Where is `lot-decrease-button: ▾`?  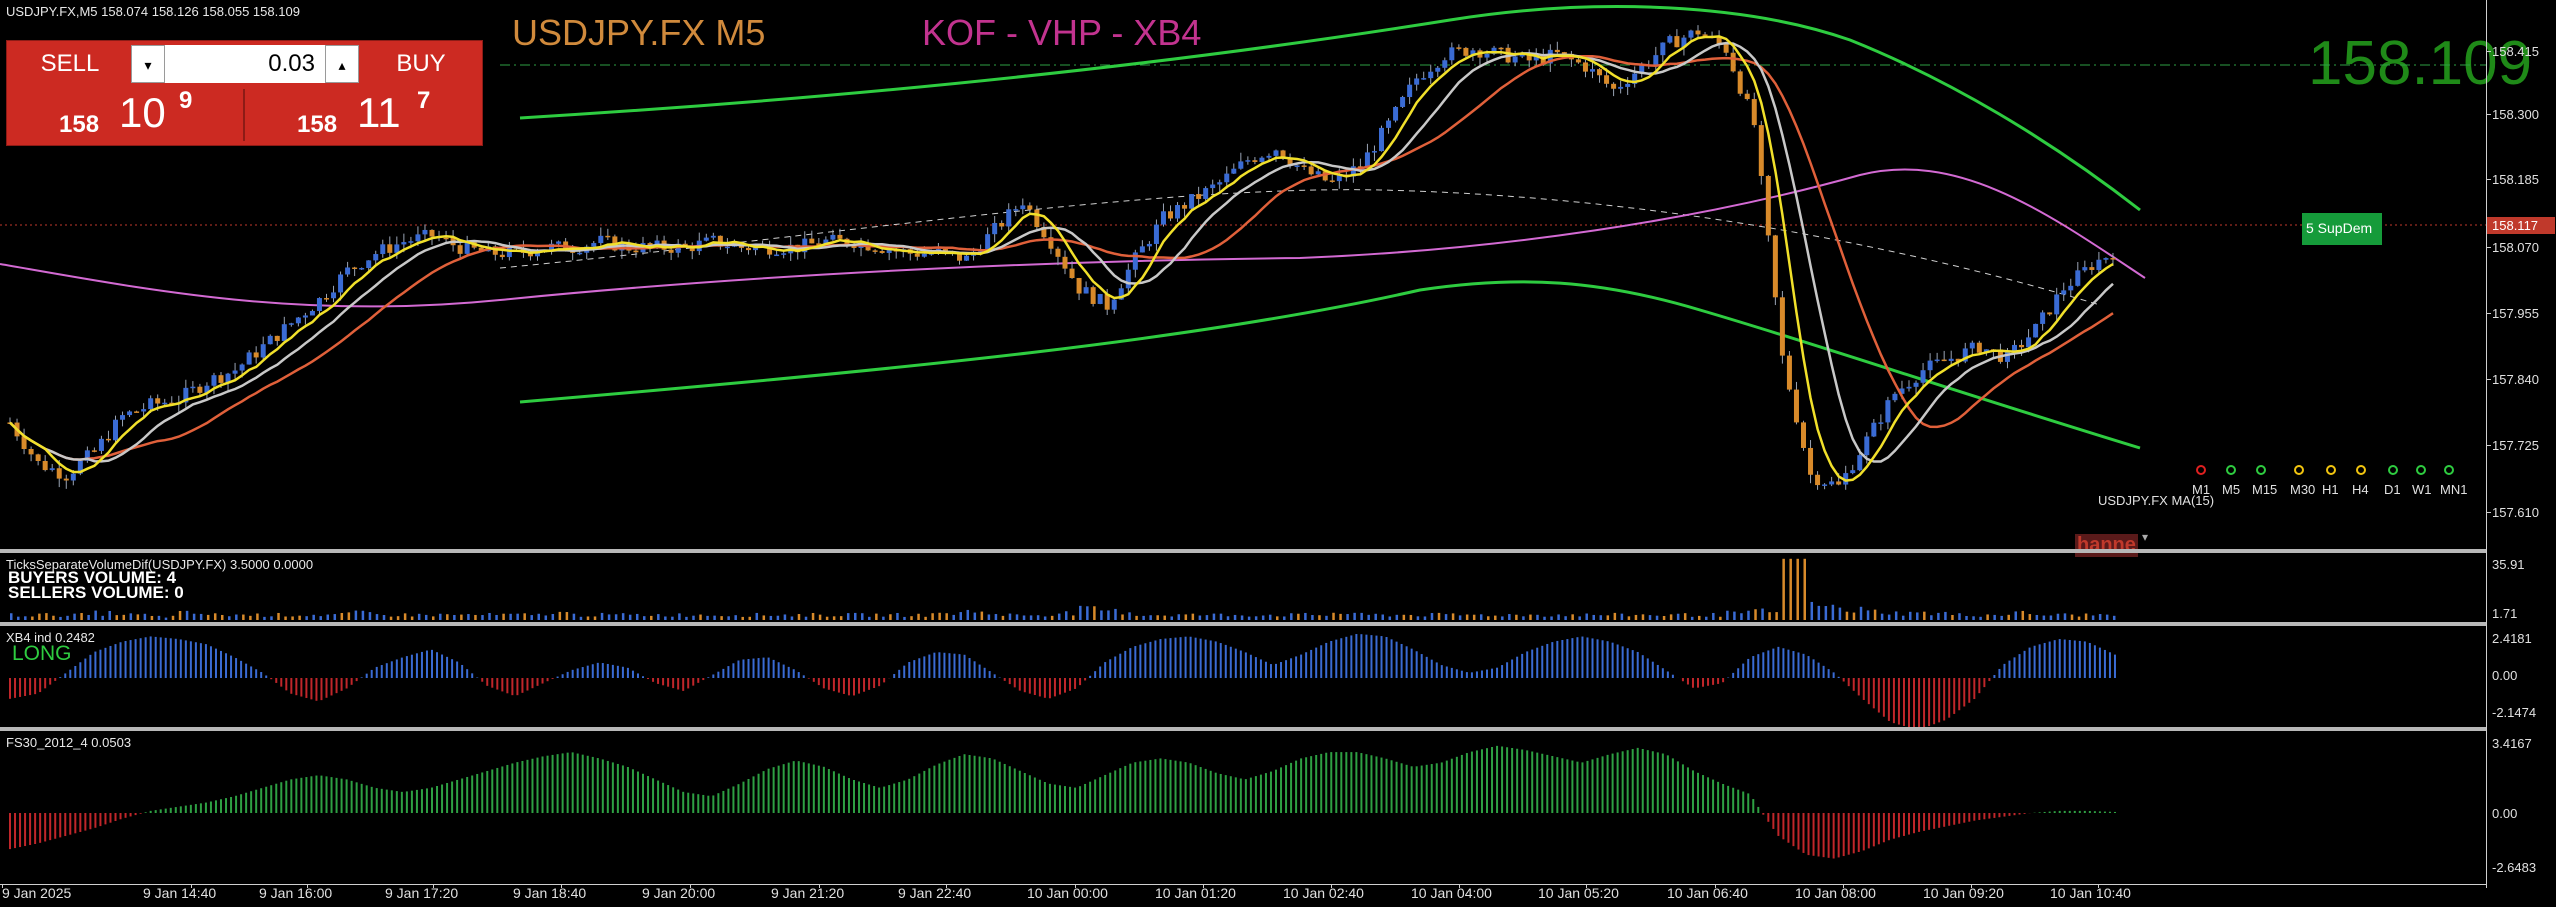 lot-decrease-button: ▾ is located at coordinates (148, 64).